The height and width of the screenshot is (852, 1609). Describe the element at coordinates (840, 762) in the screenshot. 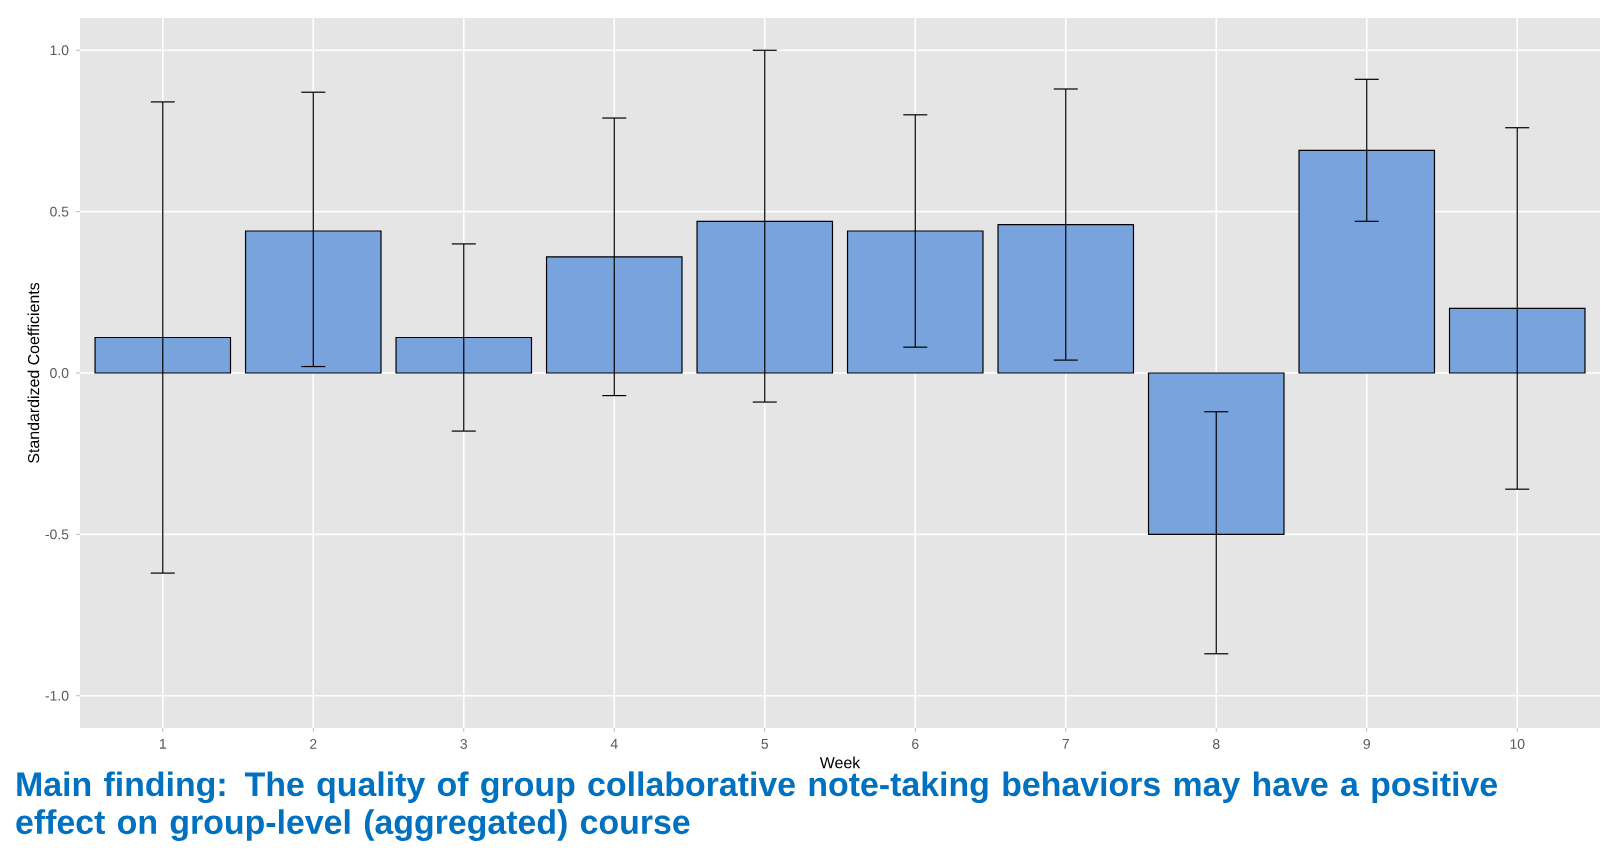

I see `x-axis-title: Week` at that location.